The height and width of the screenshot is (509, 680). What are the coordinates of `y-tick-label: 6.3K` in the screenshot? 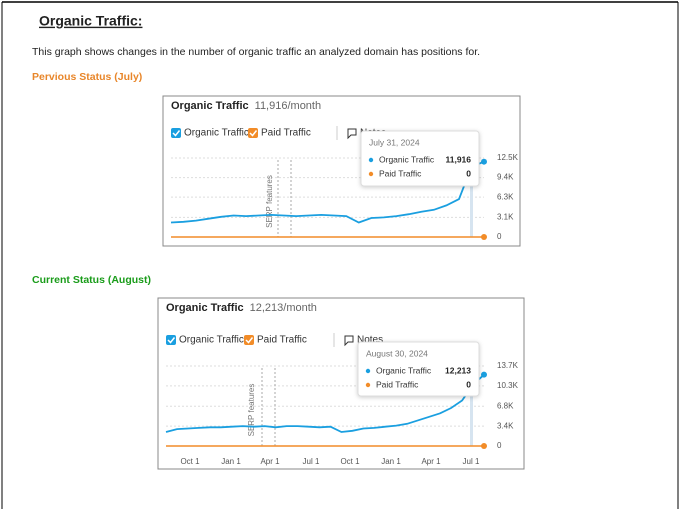 It's located at (505, 196).